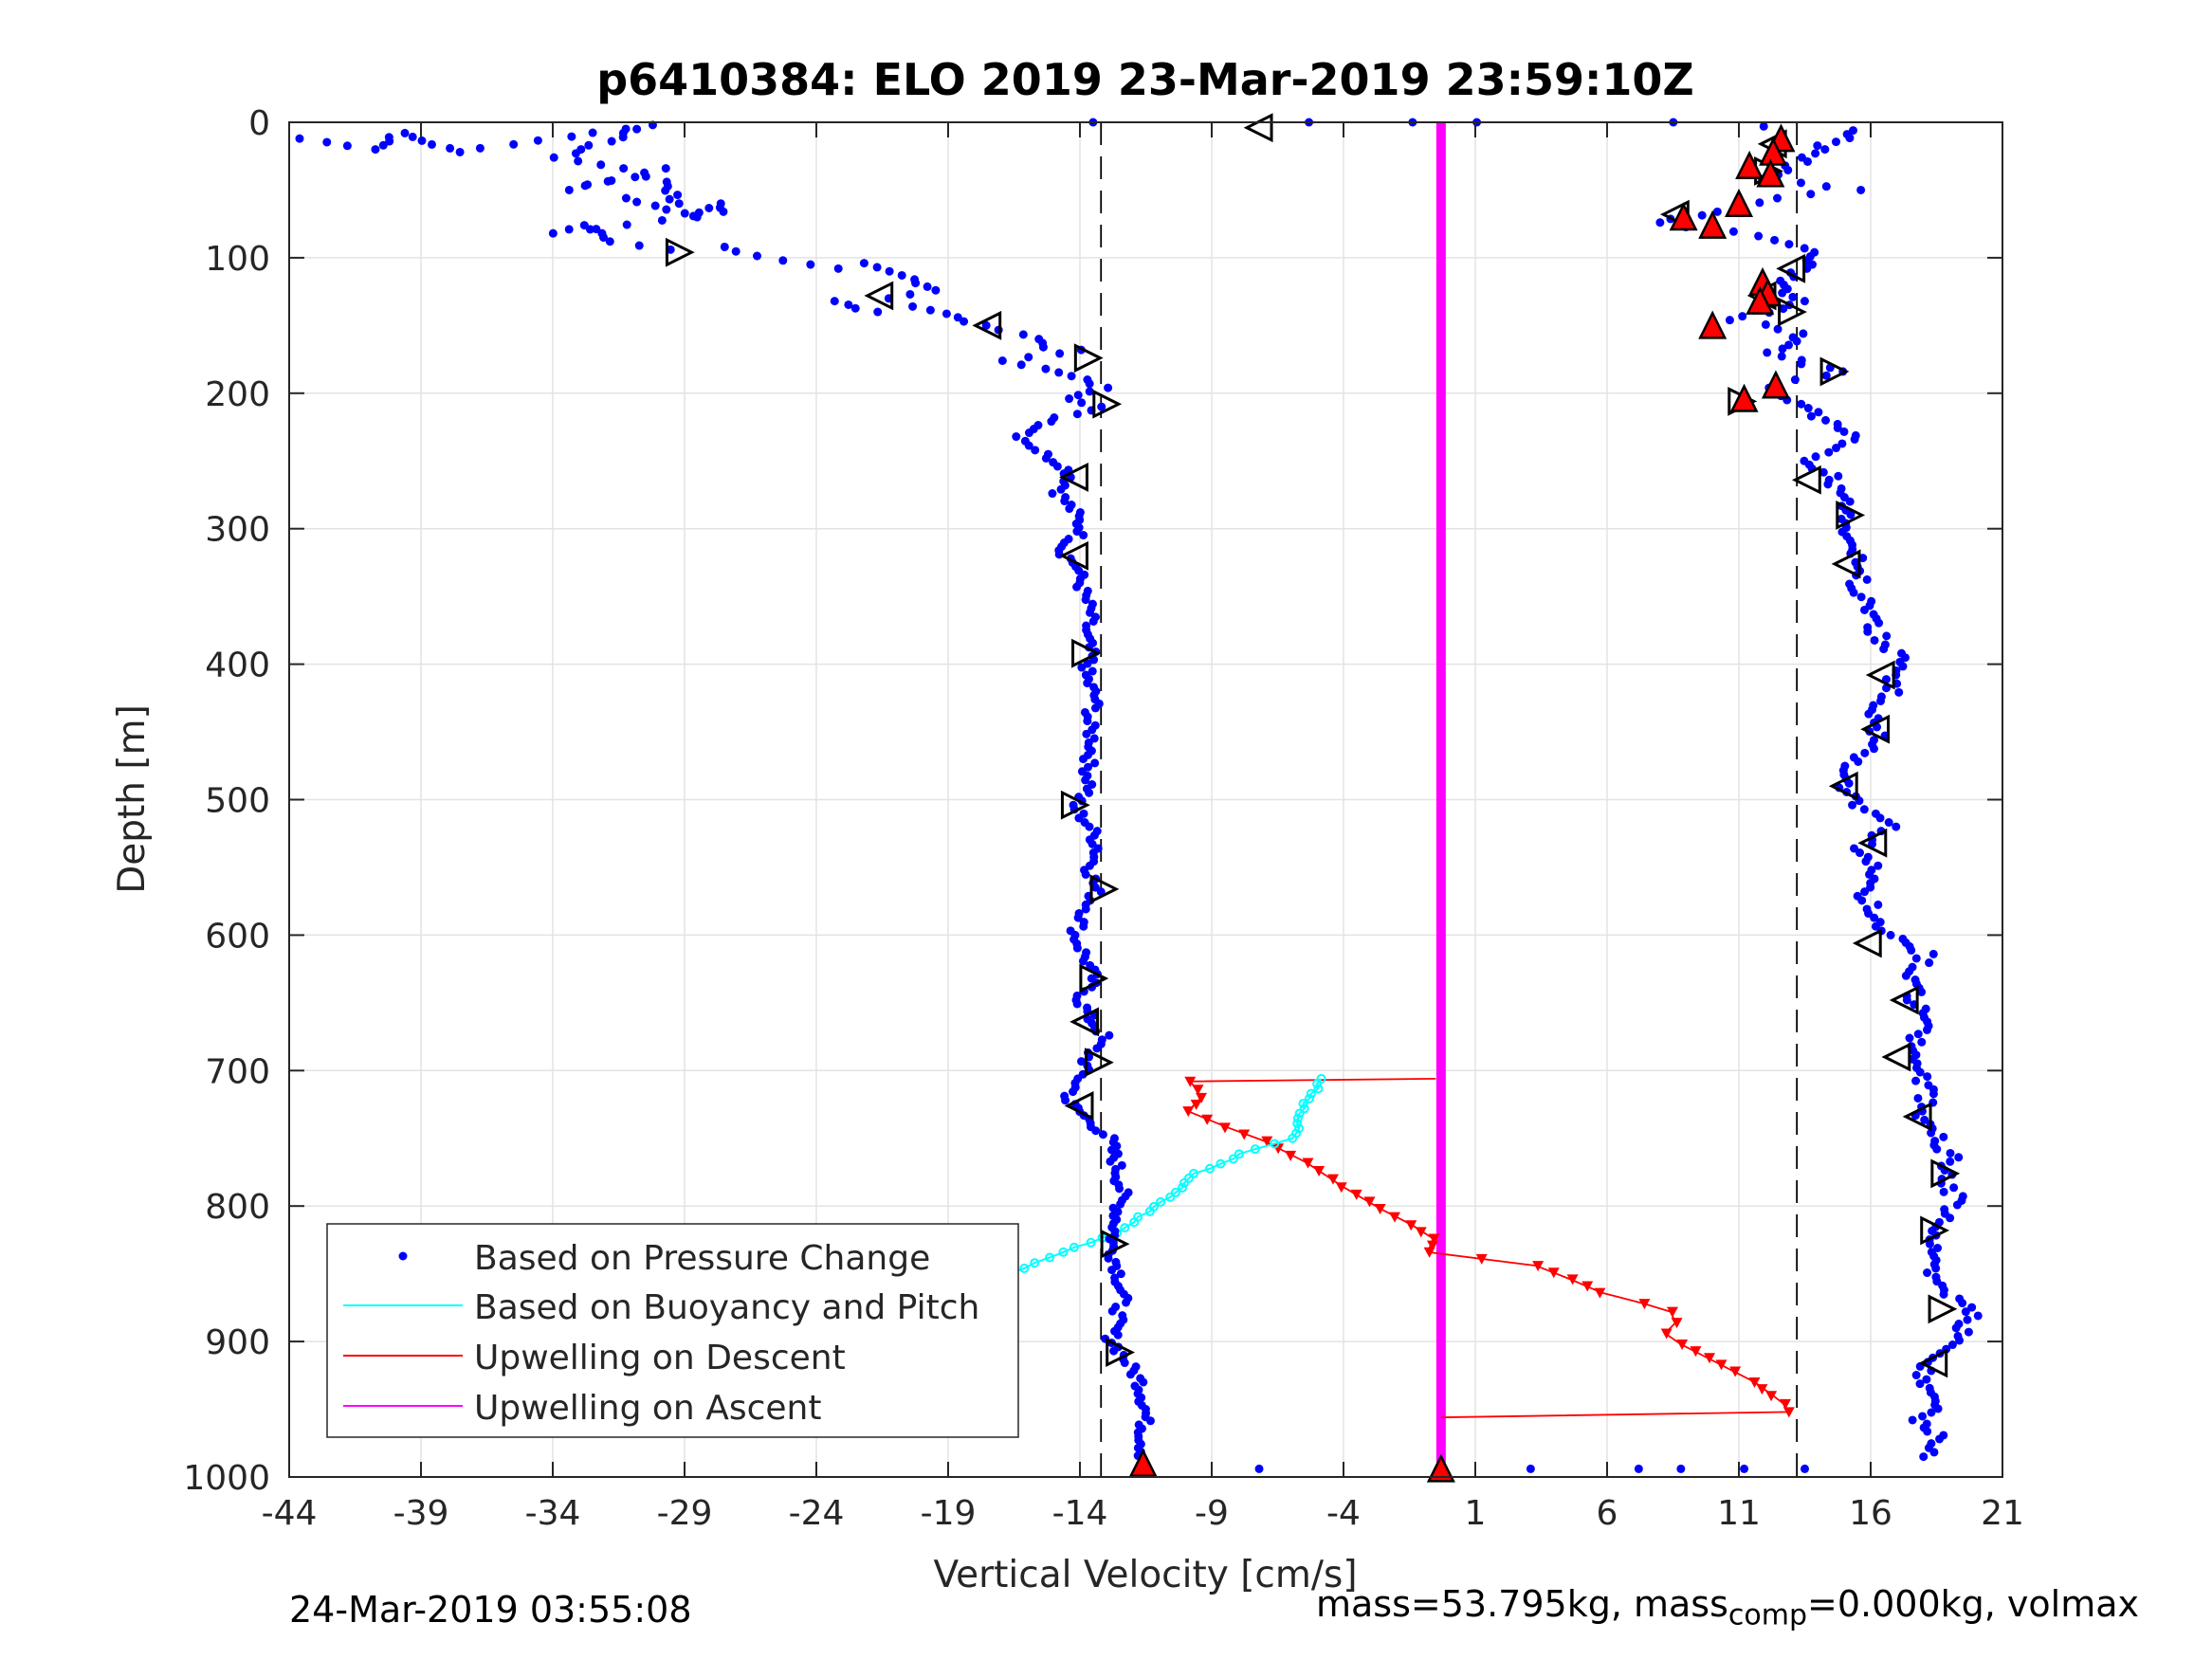  I want to click on x-tick-label: -4, so click(1343, 1513).